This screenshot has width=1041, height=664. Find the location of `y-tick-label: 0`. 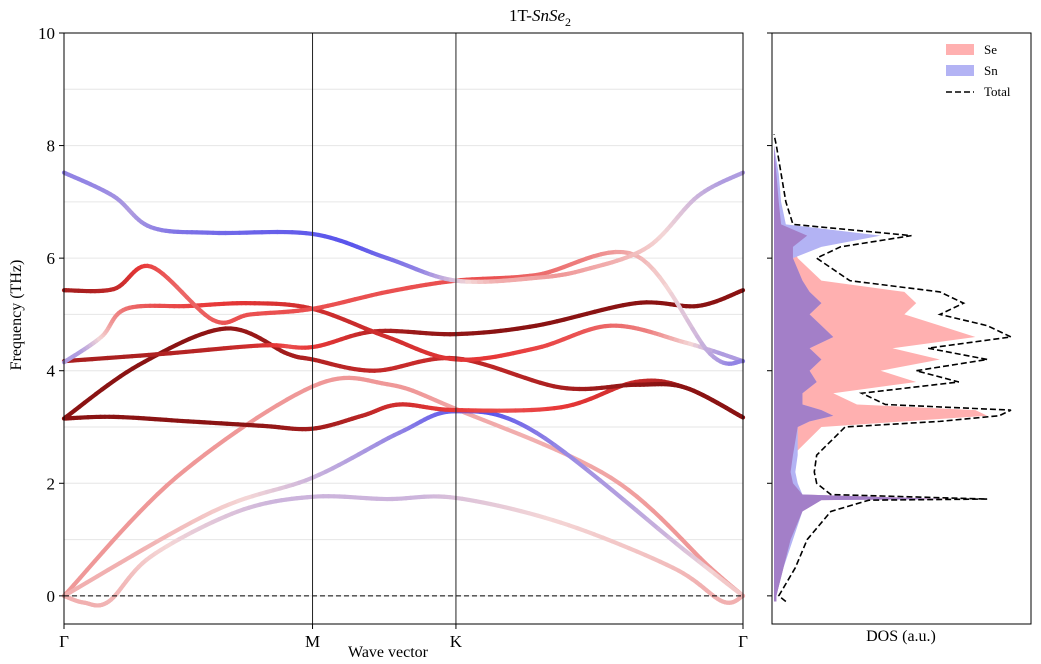

y-tick-label: 0 is located at coordinates (51, 596).